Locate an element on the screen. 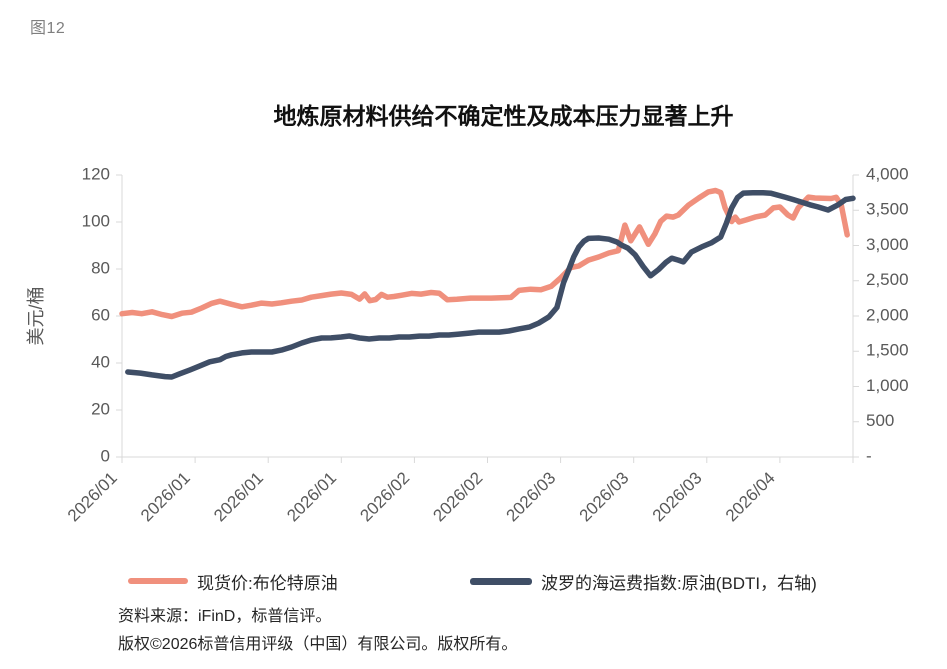 The image size is (947, 669). bdti-line-swatch is located at coordinates (501, 581).